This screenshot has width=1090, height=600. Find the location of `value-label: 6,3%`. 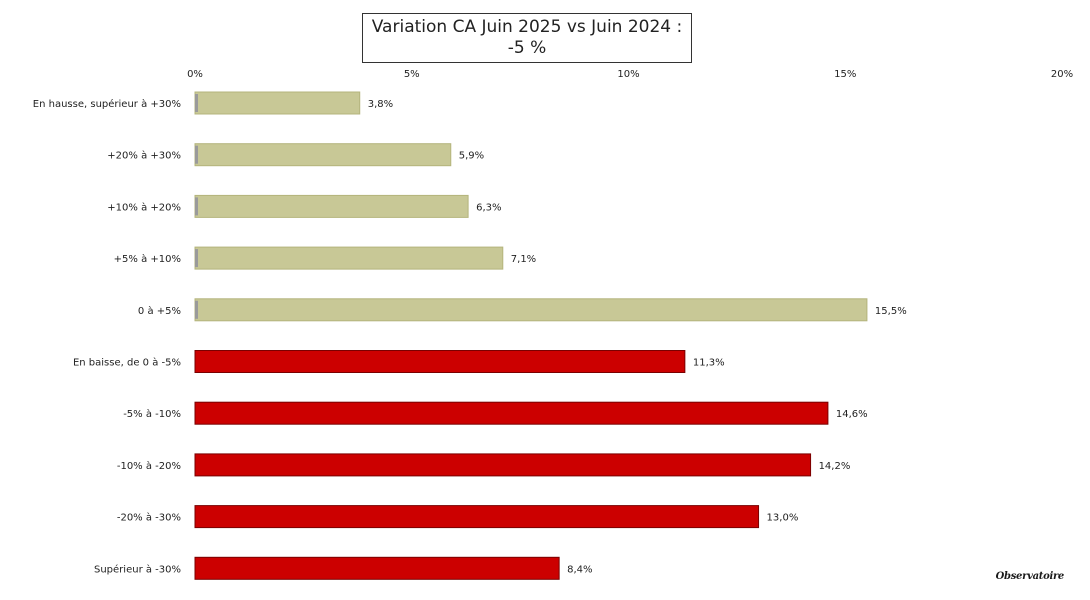

value-label: 6,3% is located at coordinates (488, 207).